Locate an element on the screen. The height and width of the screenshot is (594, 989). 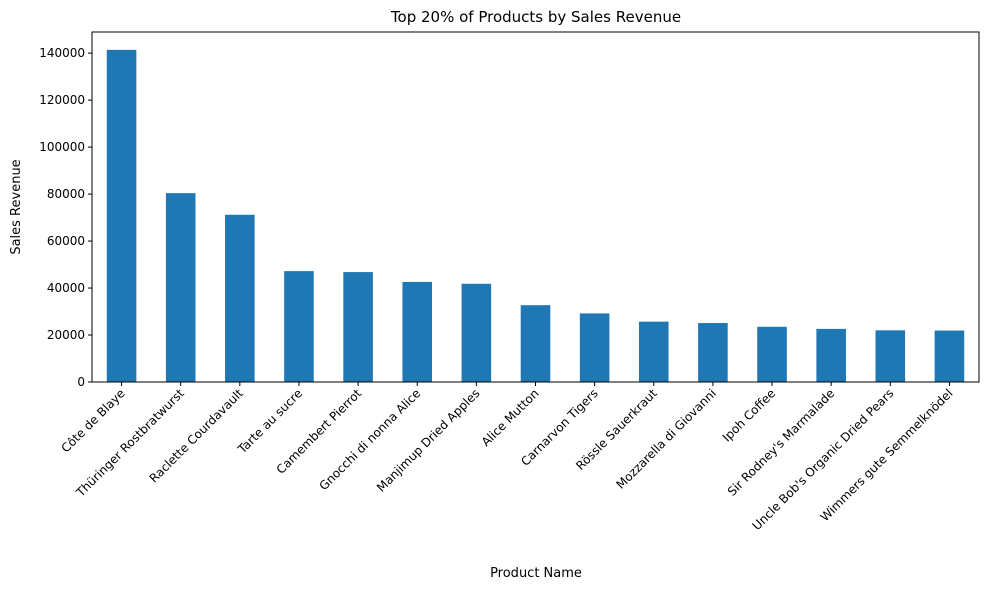
x-tick-label-11: Ipoh Coffee is located at coordinates (749, 415).